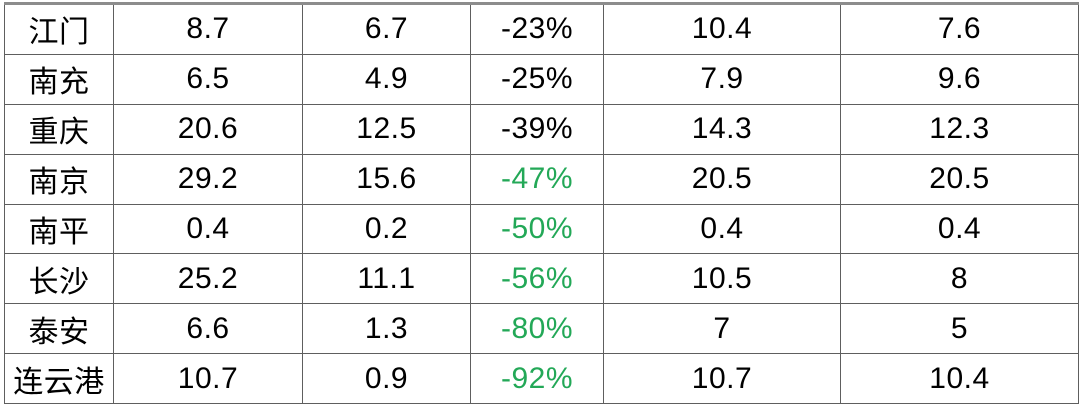  Describe the element at coordinates (722, 279) in the screenshot. I see `value-cell: 10.5` at that location.